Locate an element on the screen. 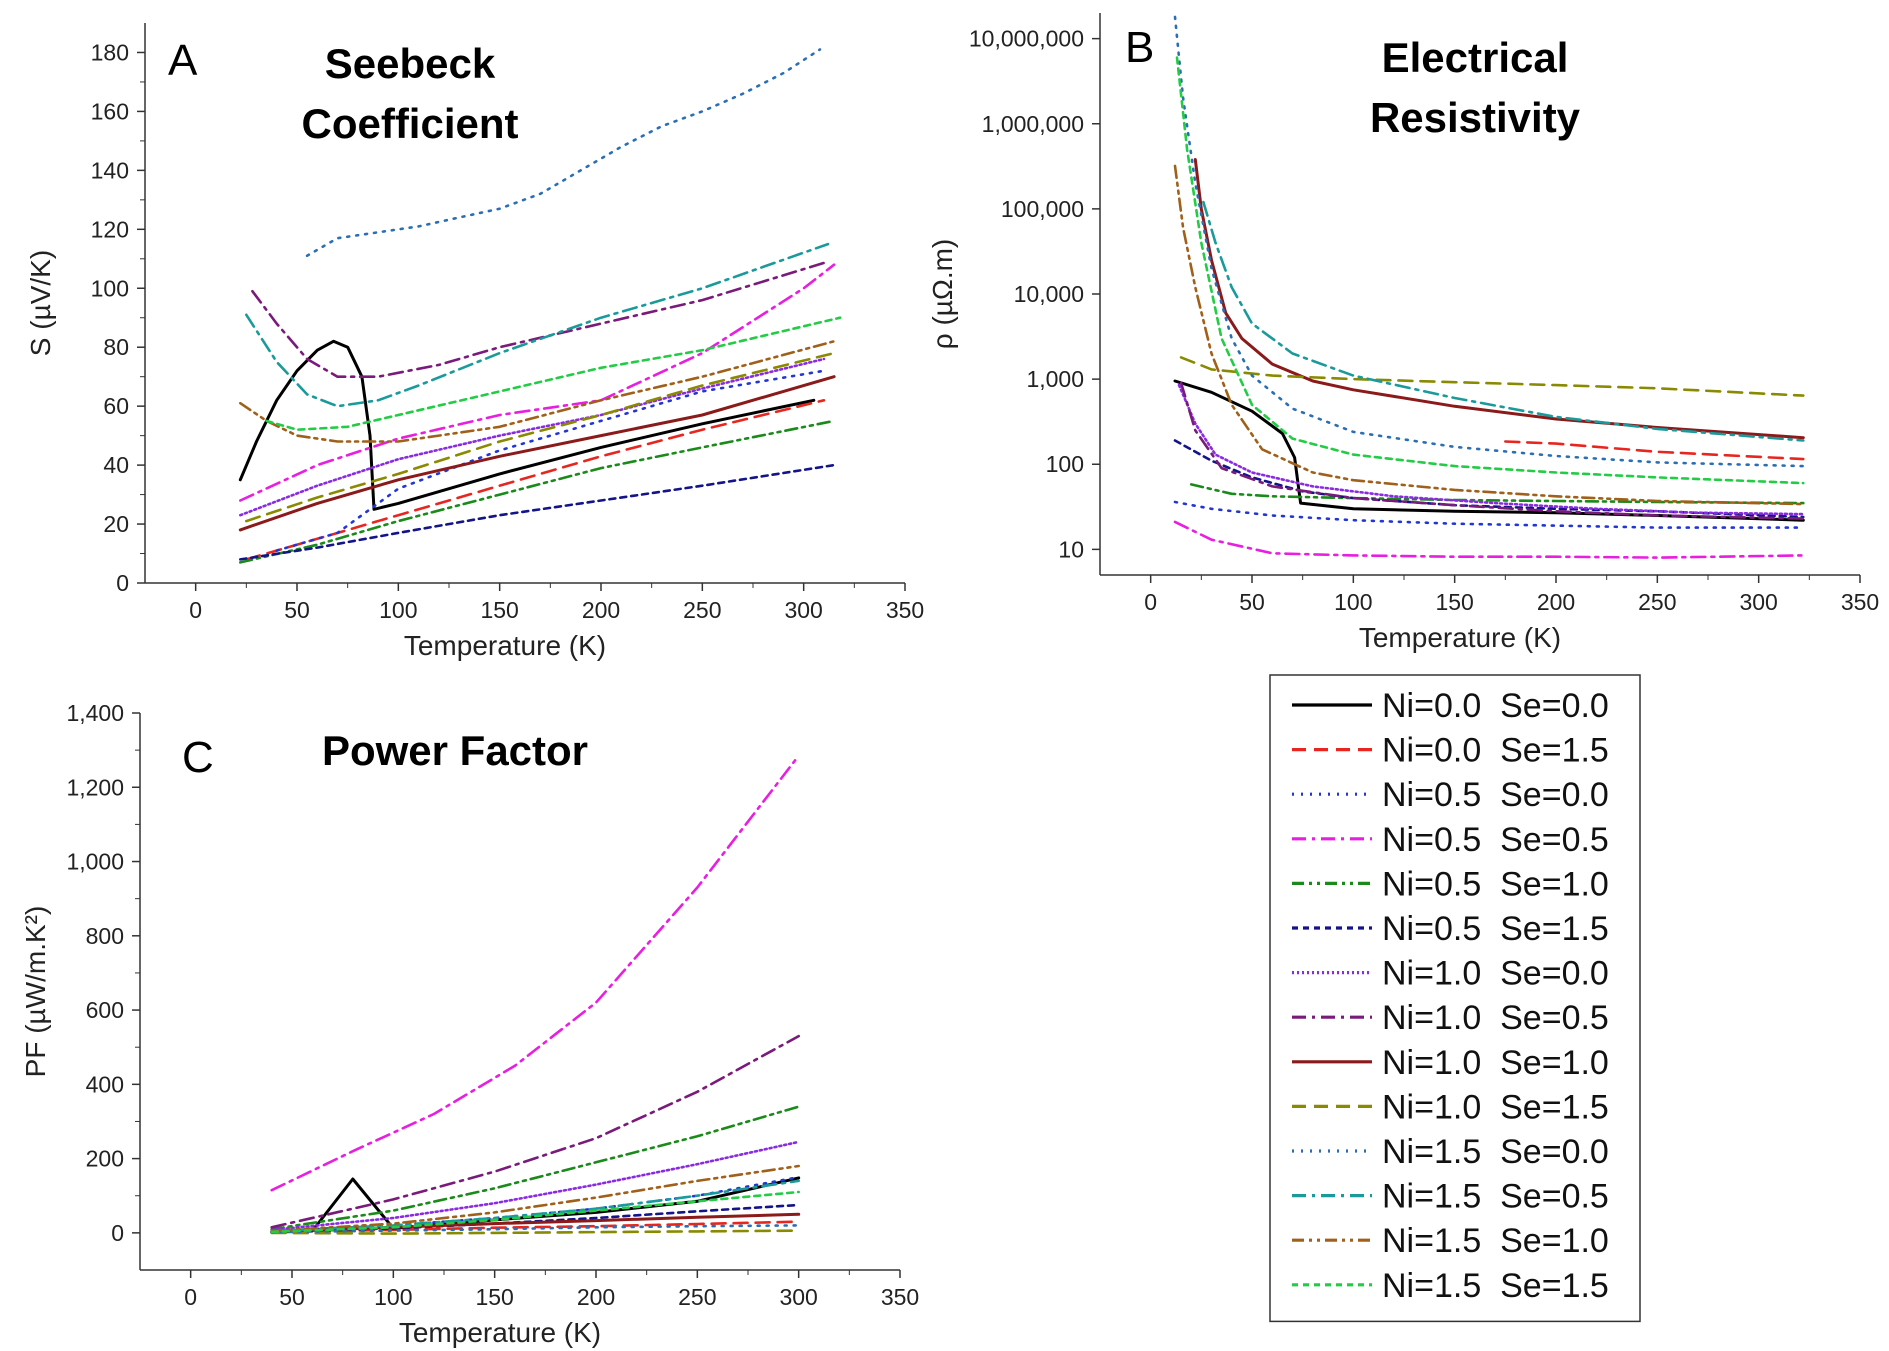 This screenshot has height=1351, width=1889. y-tick-label: 800 is located at coordinates (105, 936).